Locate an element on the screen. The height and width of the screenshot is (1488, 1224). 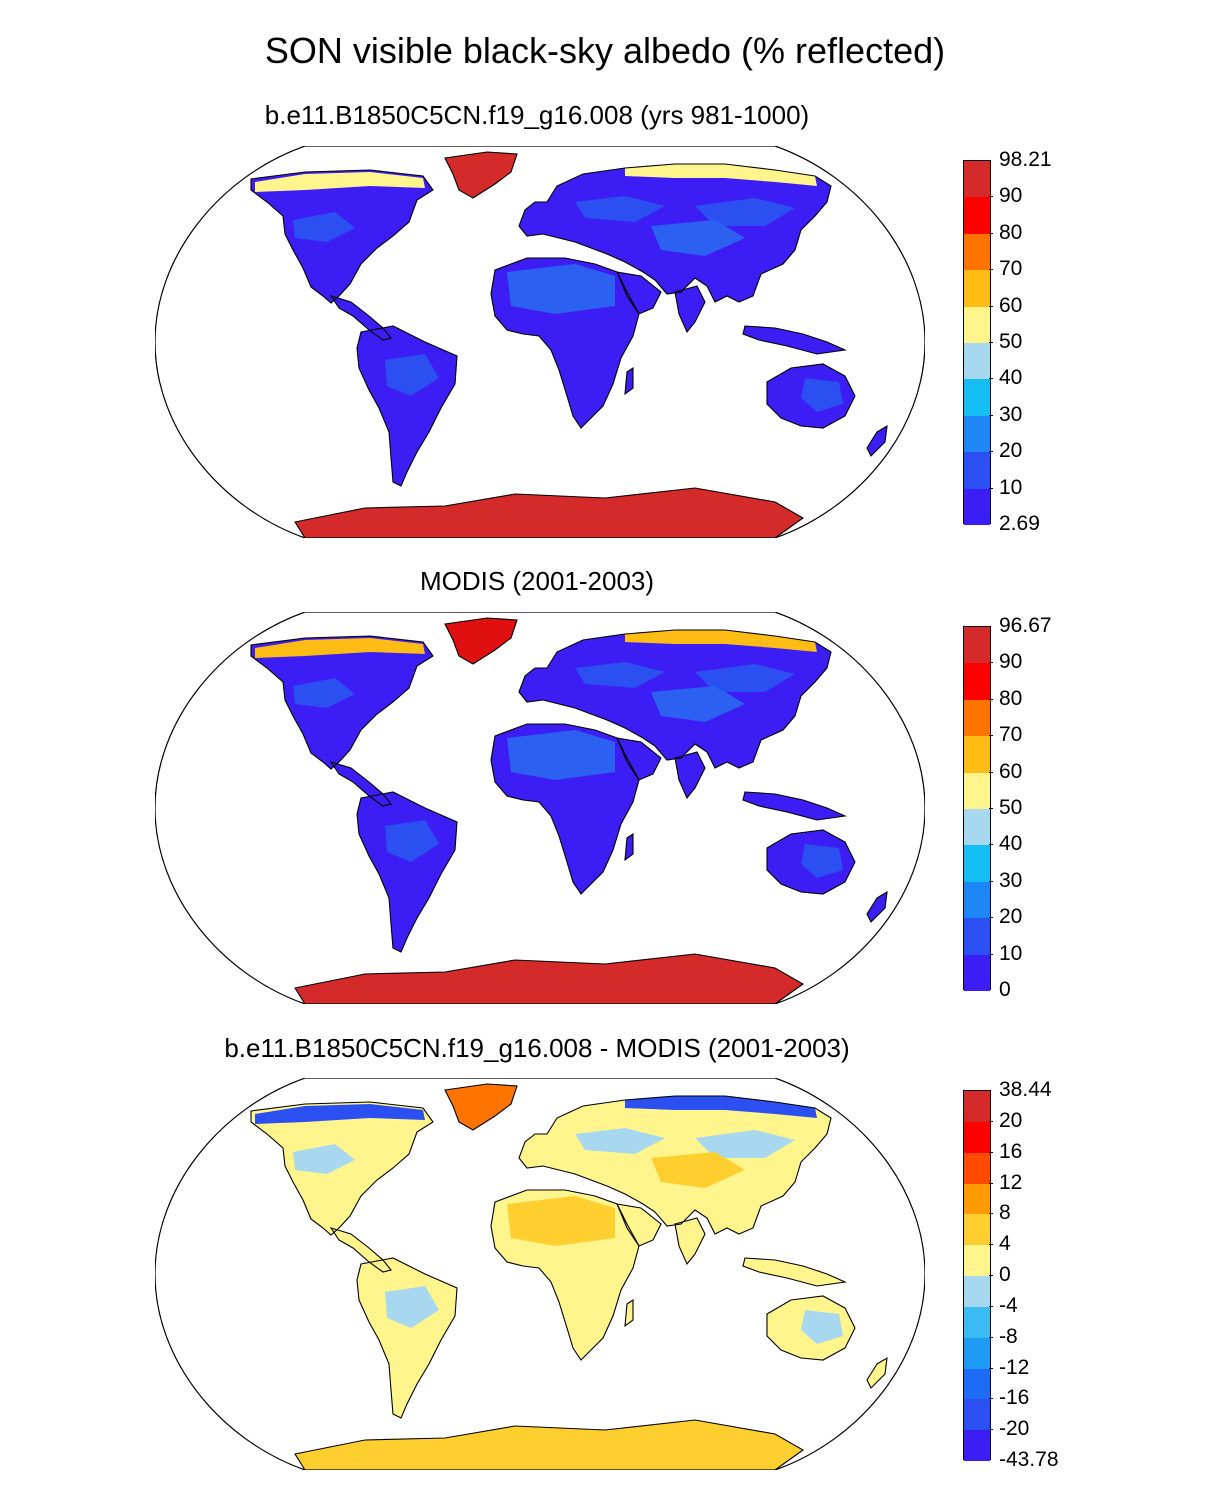
landmass-indonesia is located at coordinates (794, 1272).